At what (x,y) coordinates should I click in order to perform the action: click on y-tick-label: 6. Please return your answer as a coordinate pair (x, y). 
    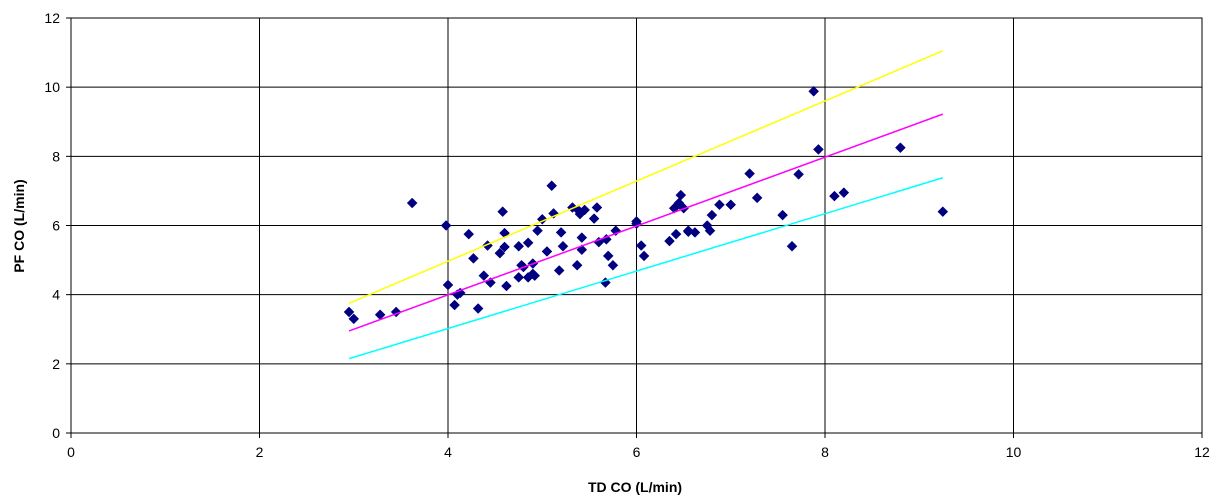
    Looking at the image, I should click on (56, 226).